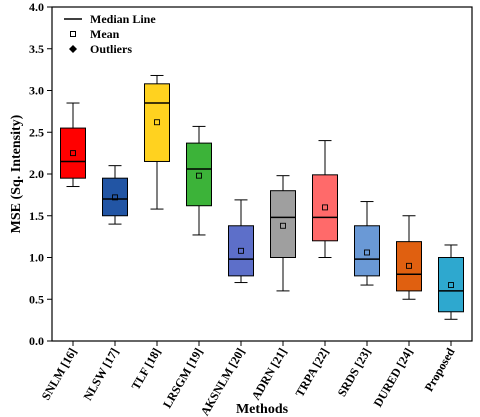 This screenshot has width=480, height=417. I want to click on legend-mean-swatch, so click(73, 34).